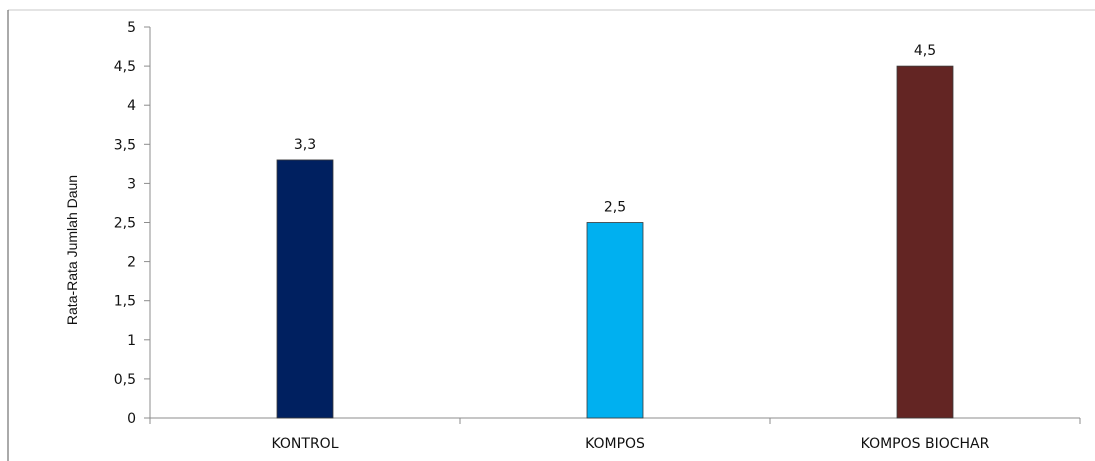 The height and width of the screenshot is (461, 1095). I want to click on bar-kontrol, so click(305, 289).